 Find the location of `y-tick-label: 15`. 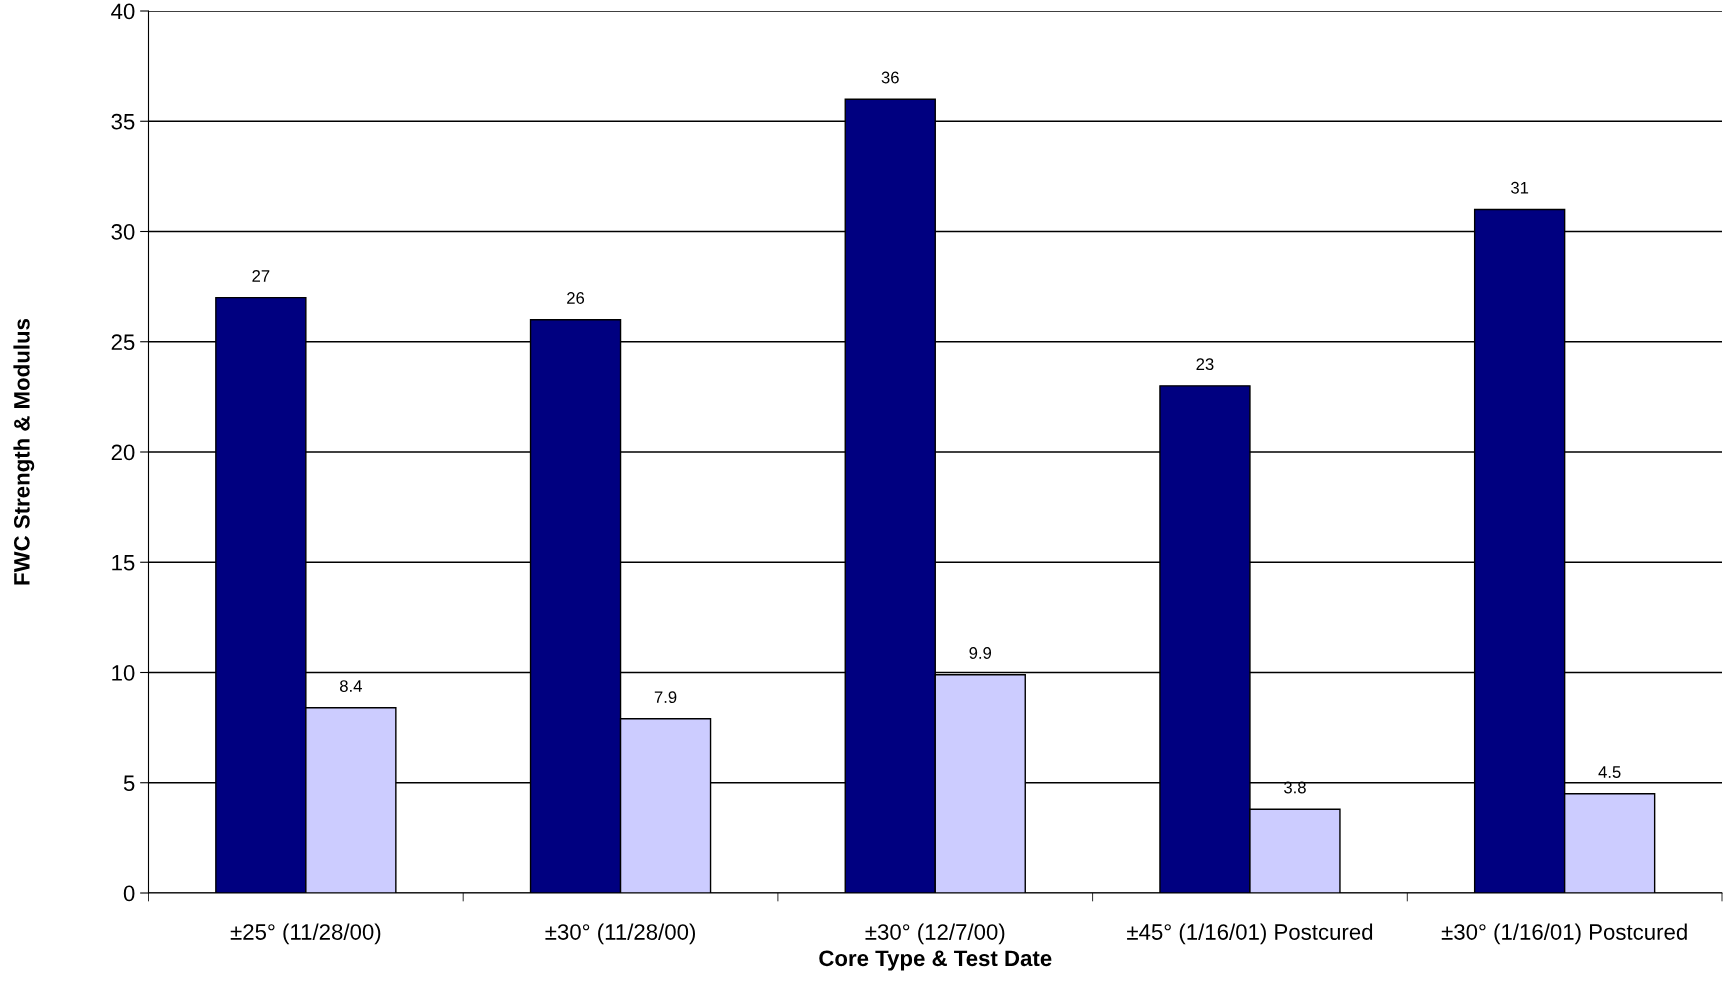

y-tick-label: 15 is located at coordinates (123, 563).